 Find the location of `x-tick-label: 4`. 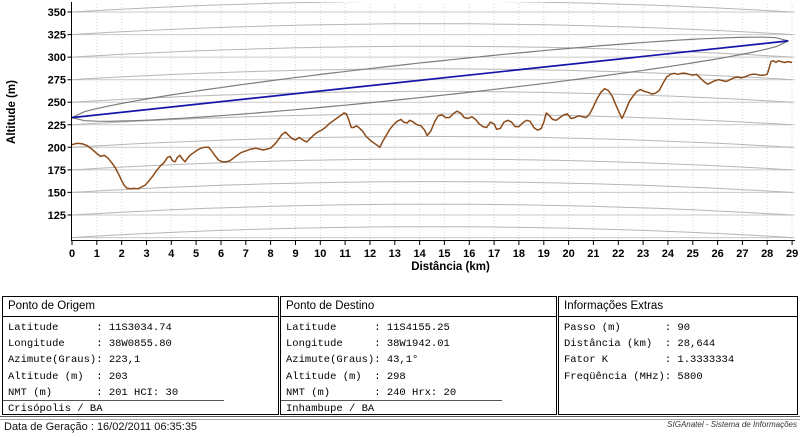

x-tick-label: 4 is located at coordinates (171, 254).